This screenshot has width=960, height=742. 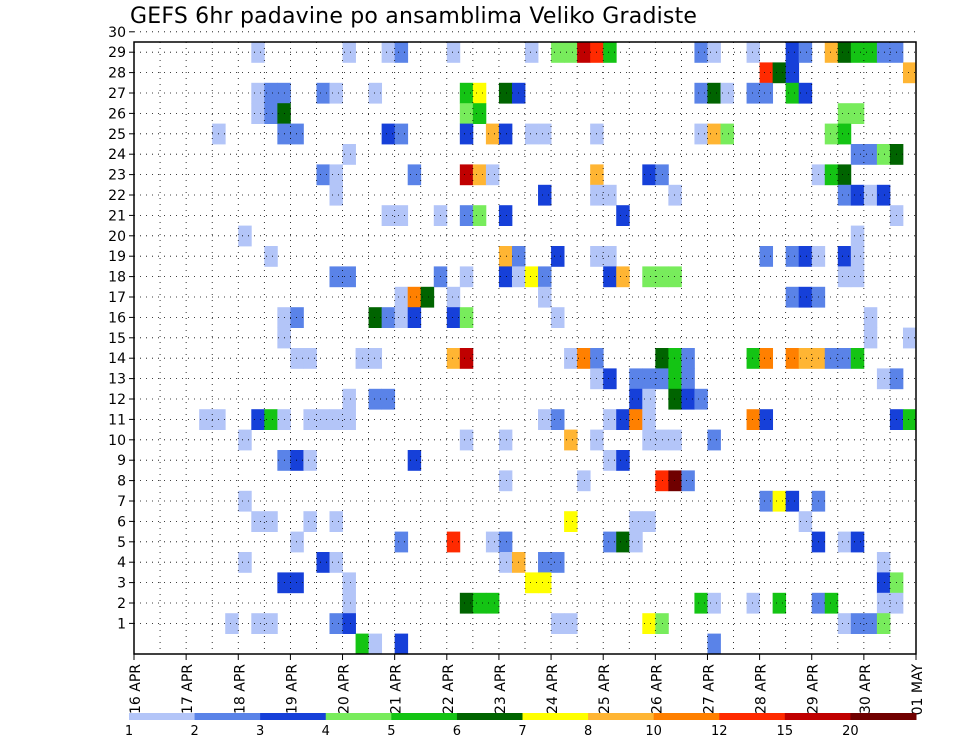 I want to click on x-tick-label: 18 APR, so click(x=240, y=689).